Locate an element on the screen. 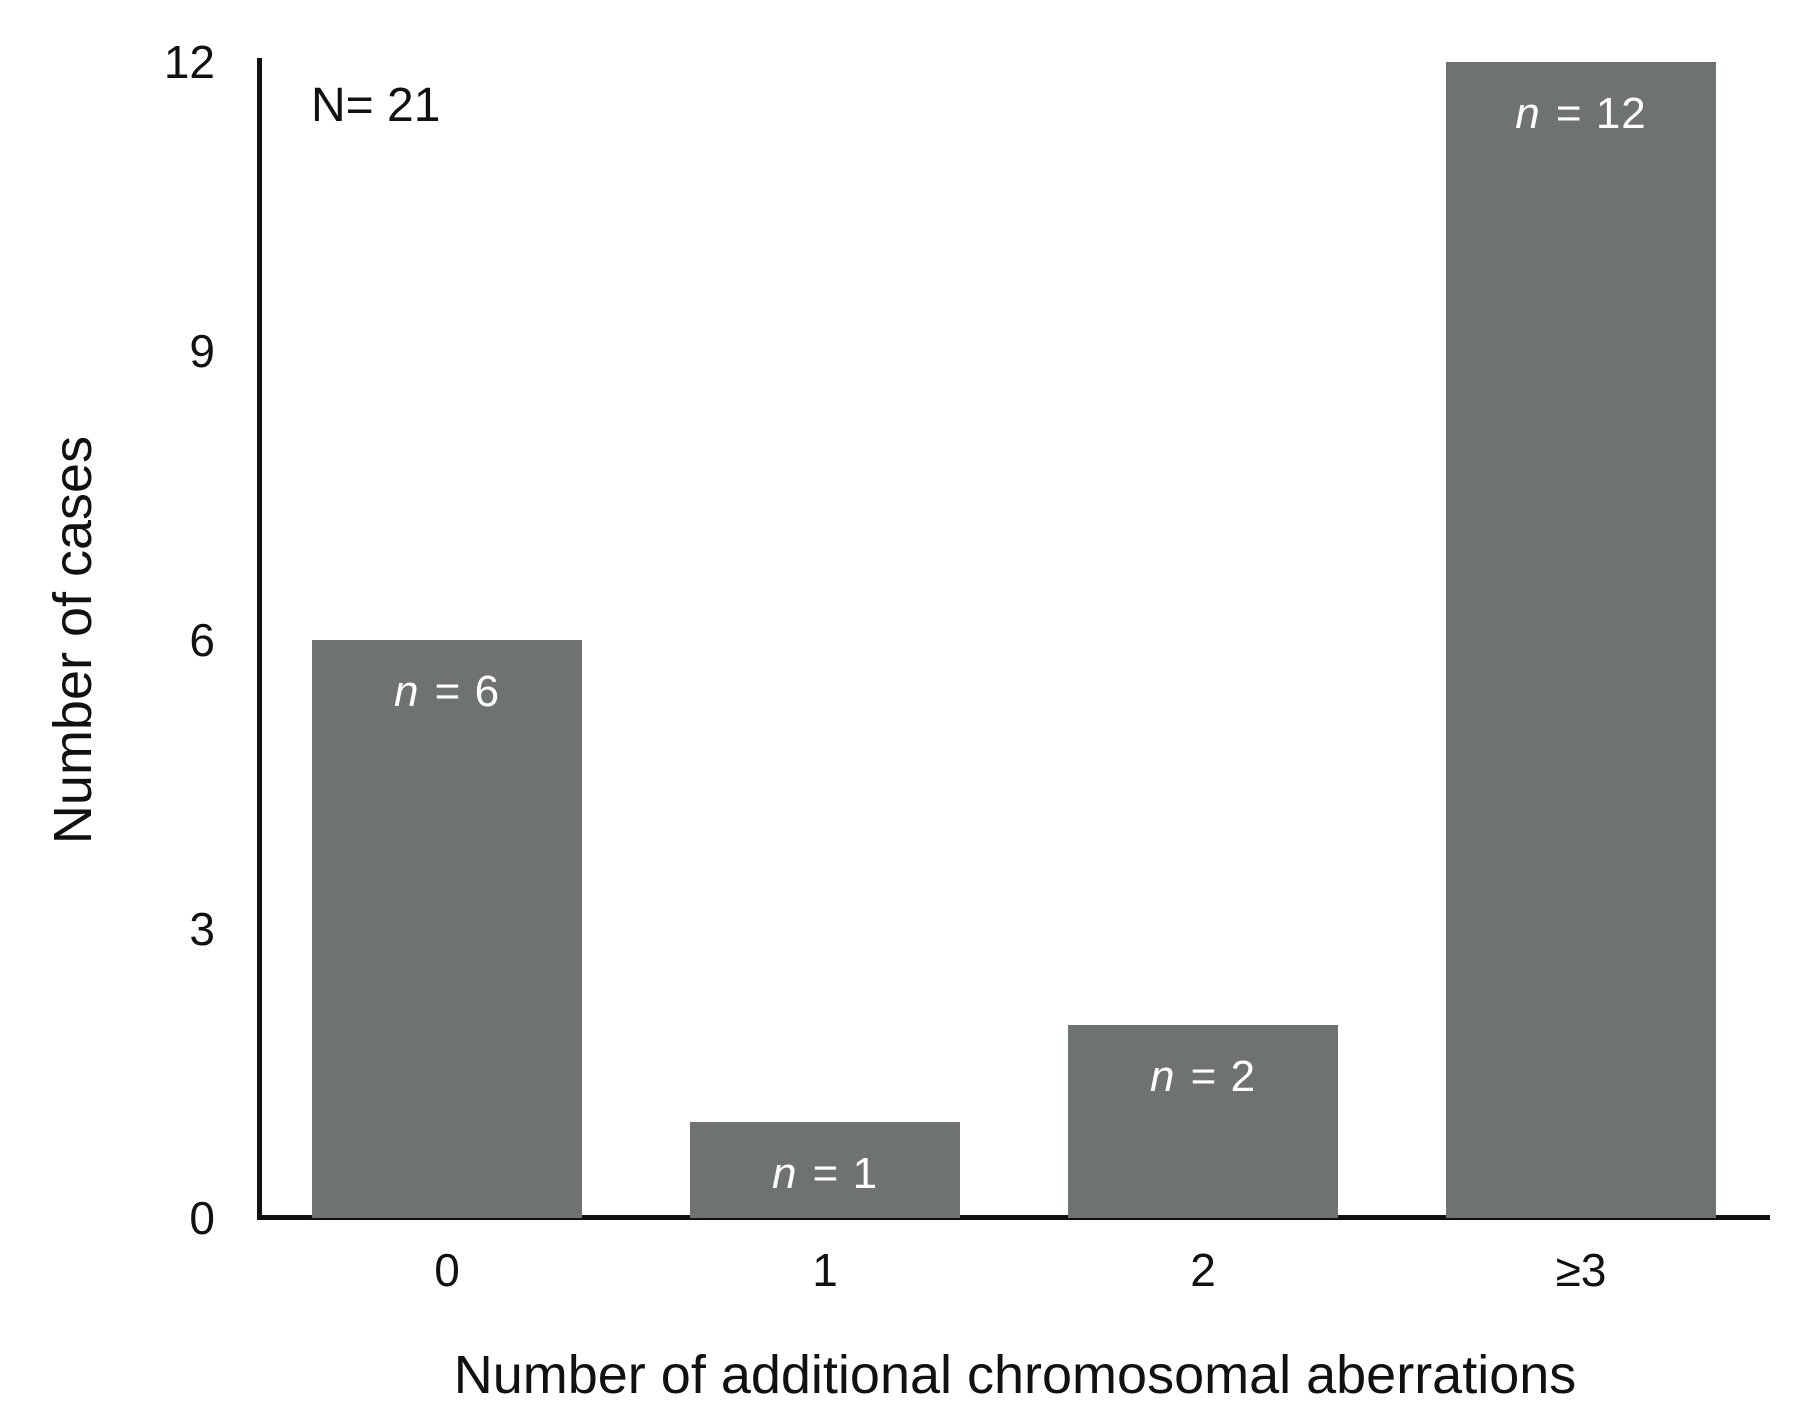  bar-value-label: n = 12 is located at coordinates (1581, 113).